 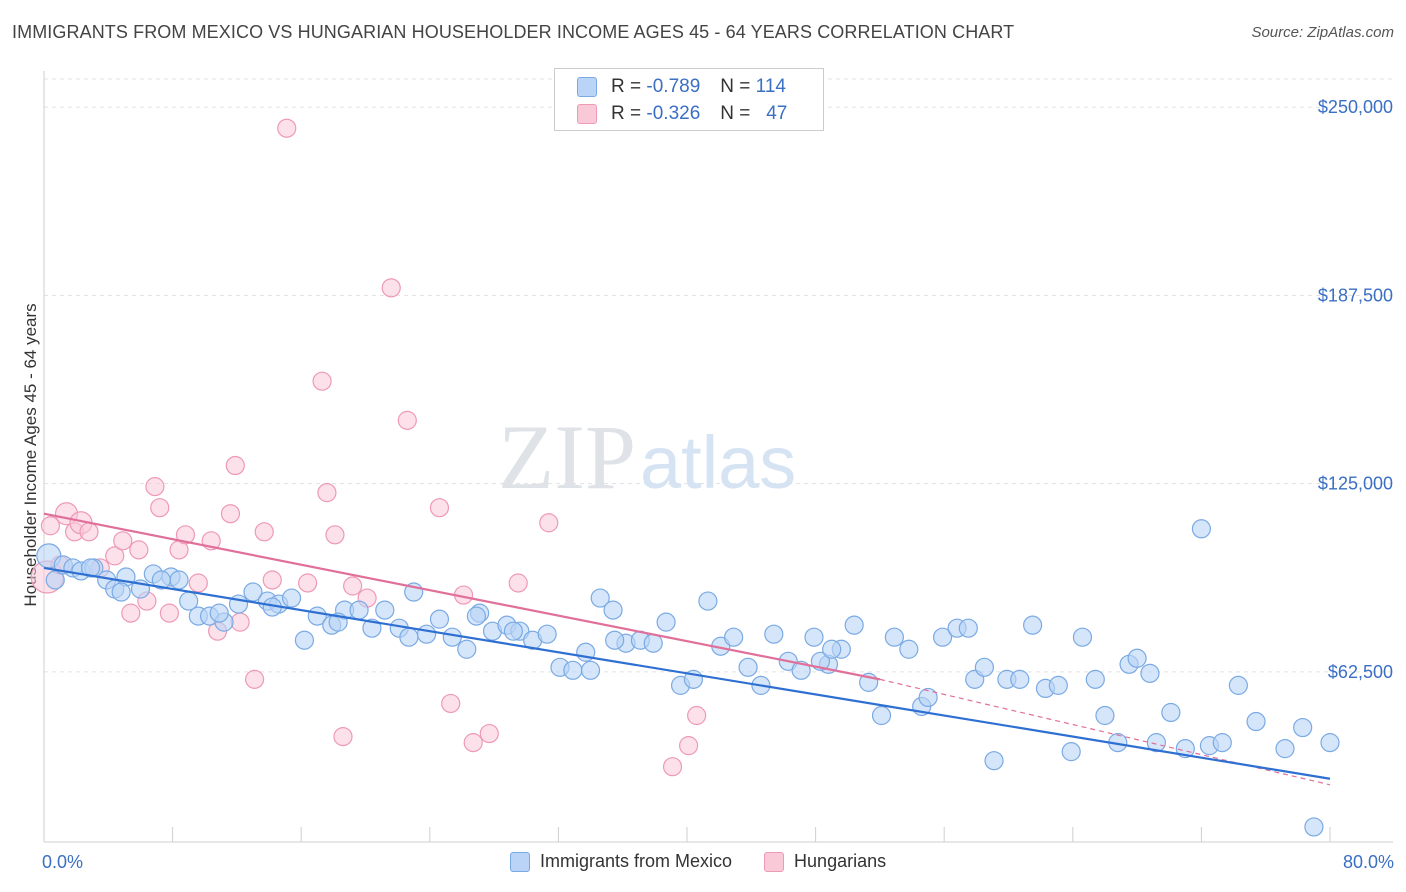 I want to click on y-tick-label: $187,500, so click(x=1355, y=295).